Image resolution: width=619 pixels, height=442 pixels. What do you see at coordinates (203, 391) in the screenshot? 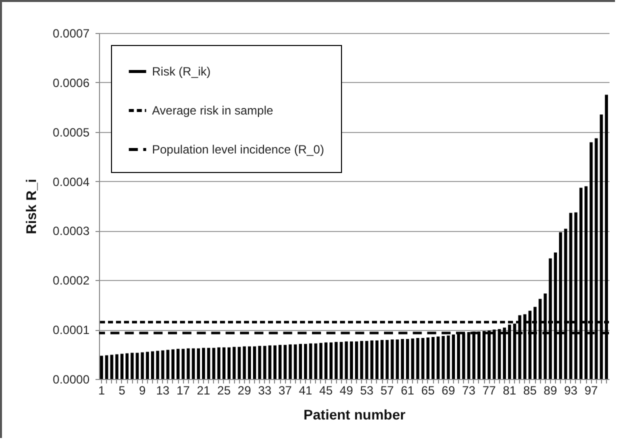
I see `x-tick-label: 21` at bounding box center [203, 391].